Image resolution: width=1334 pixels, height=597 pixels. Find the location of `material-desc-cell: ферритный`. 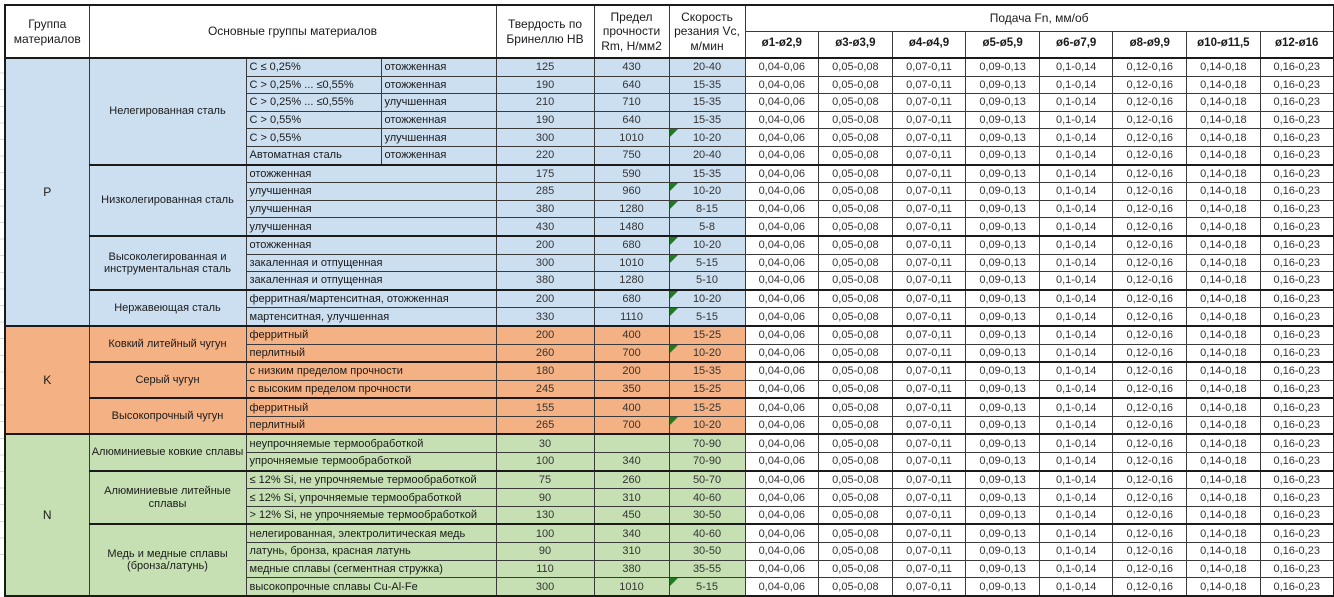

material-desc-cell: ферритный is located at coordinates (371, 334).